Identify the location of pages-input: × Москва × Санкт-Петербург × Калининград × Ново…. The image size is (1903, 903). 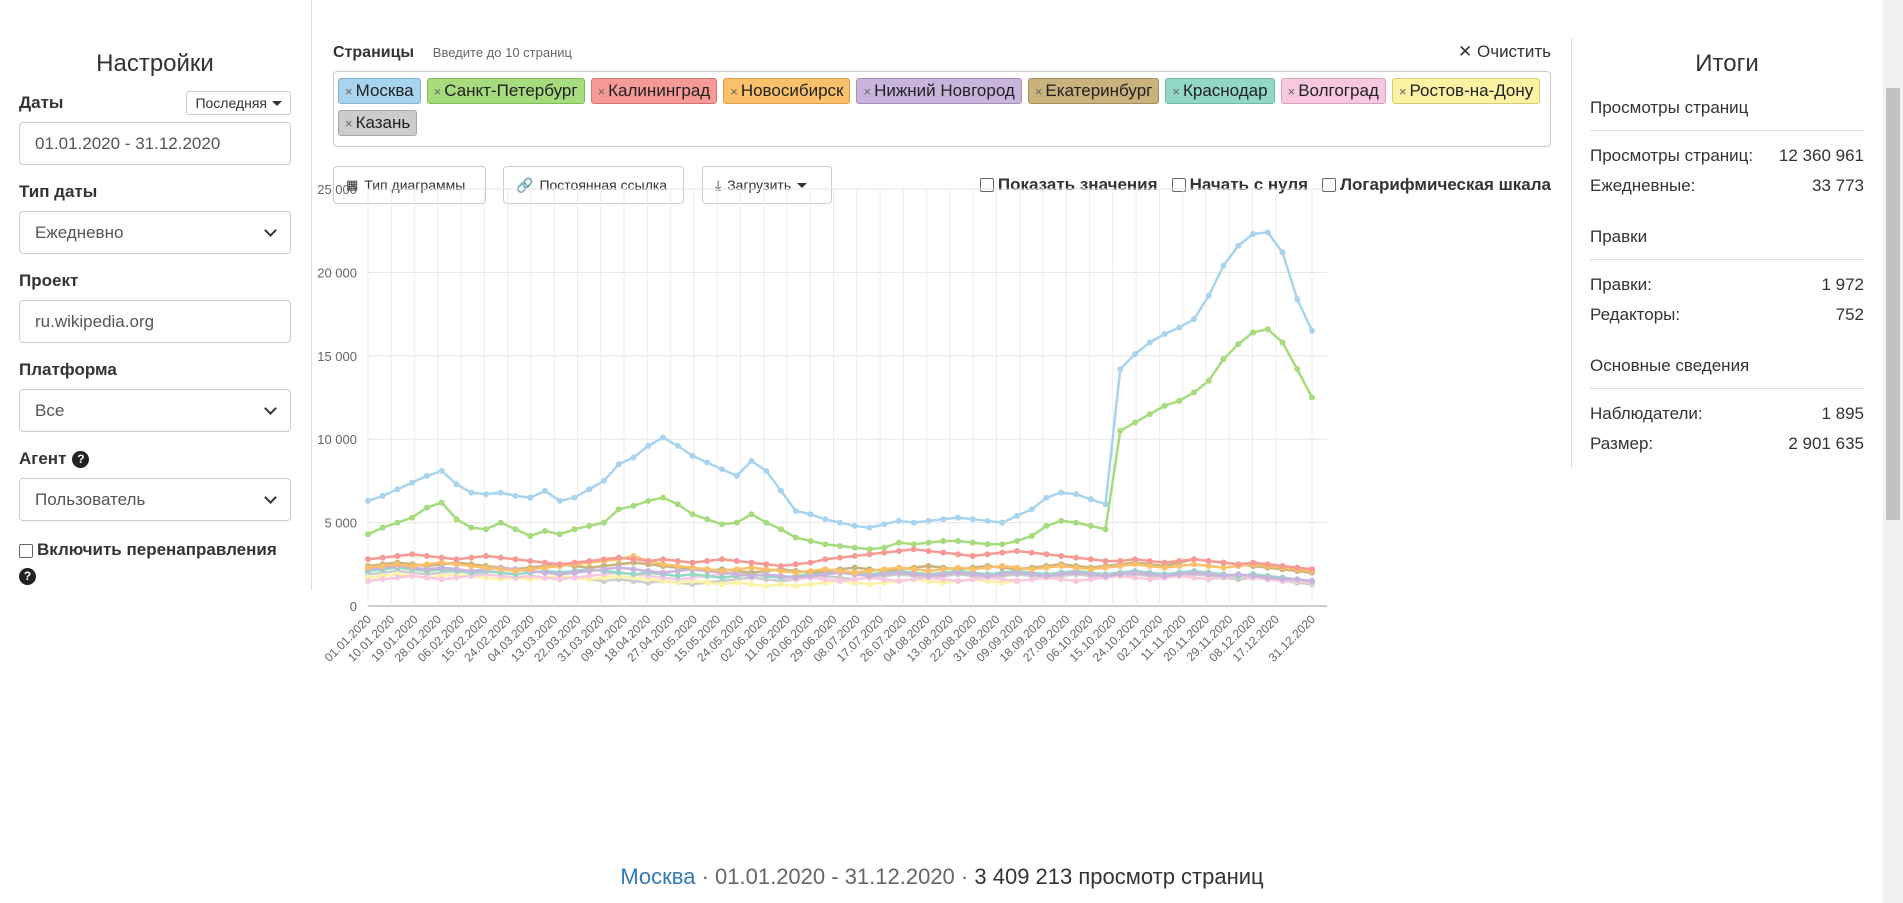
(942, 109).